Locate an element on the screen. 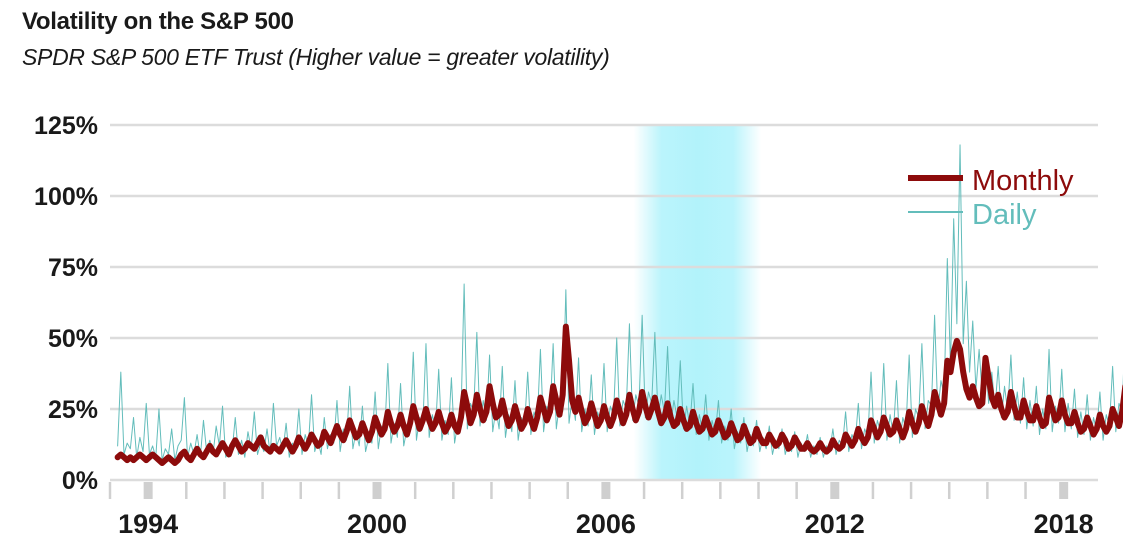 This screenshot has width=1123, height=544. yaxis-tick-label: 25% is located at coordinates (73, 410).